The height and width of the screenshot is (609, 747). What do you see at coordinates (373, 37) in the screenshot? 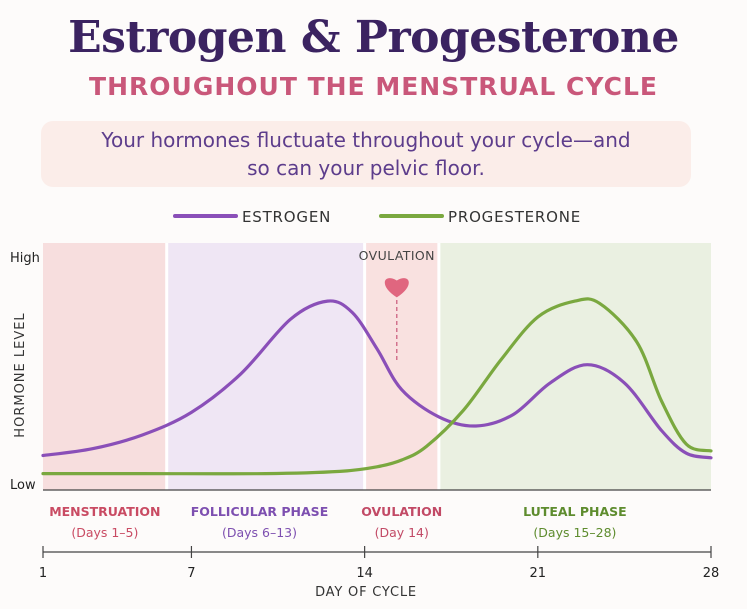
I see `page-title: Estrogen & Progesterone` at bounding box center [373, 37].